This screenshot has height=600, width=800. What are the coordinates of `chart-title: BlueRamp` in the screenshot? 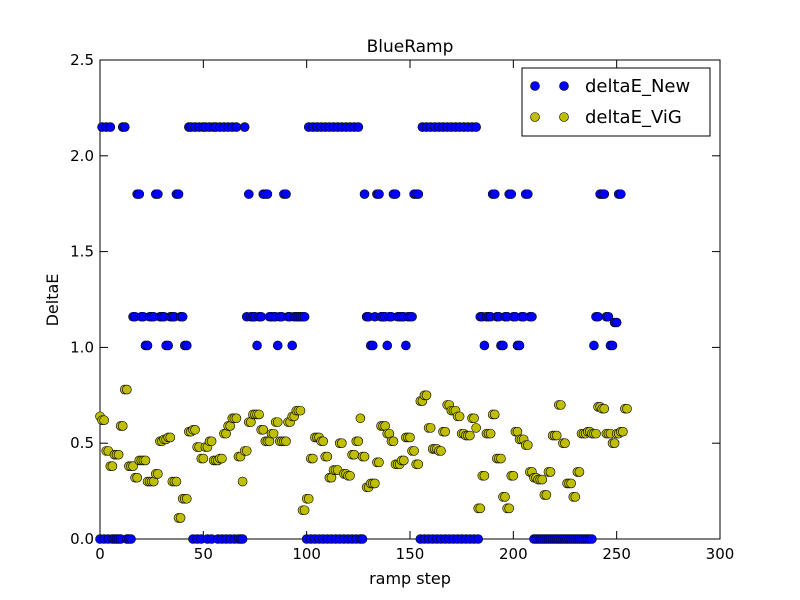 It's located at (410, 47).